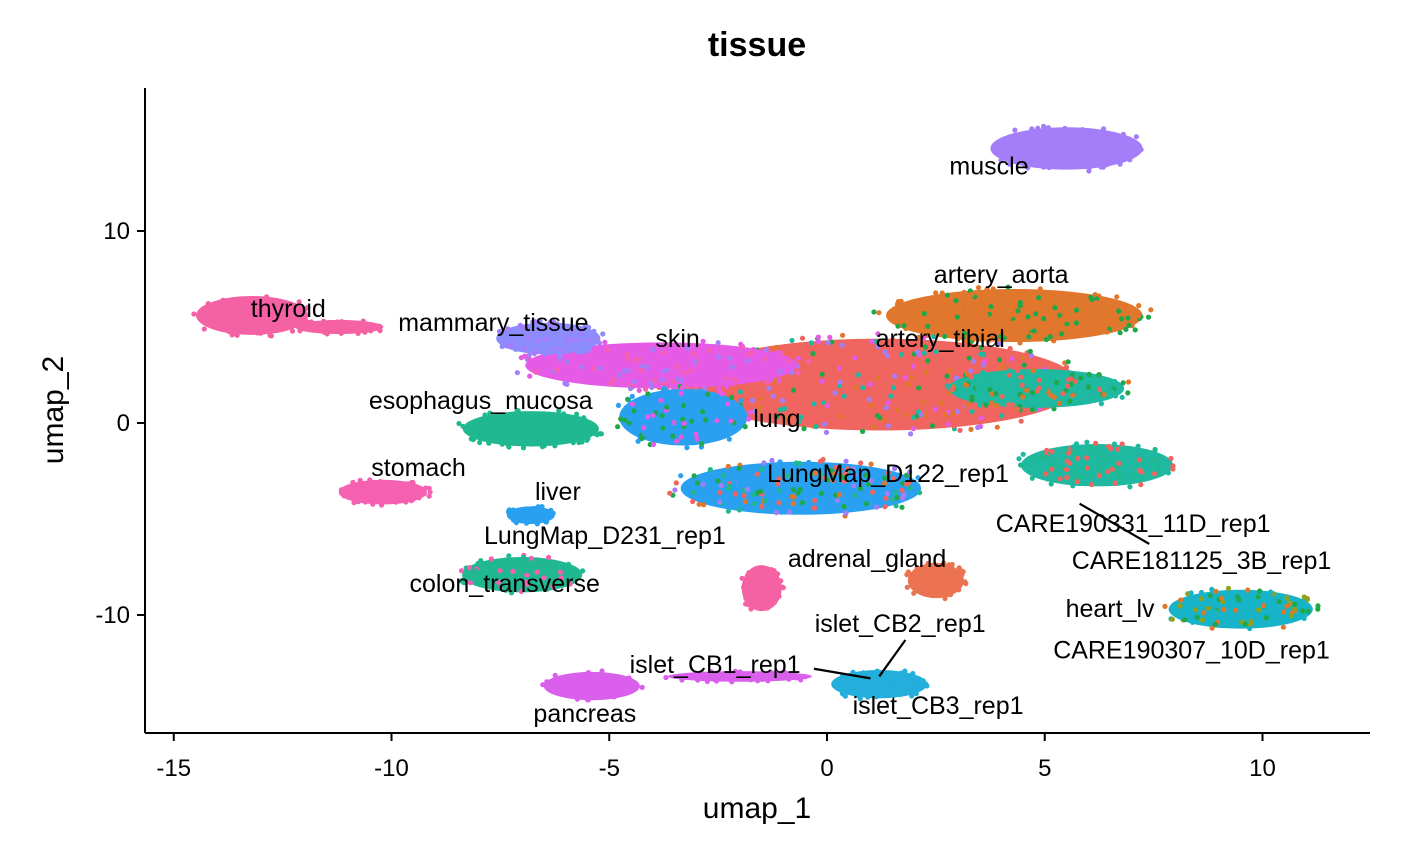  I want to click on cluster-label: liver, so click(558, 492).